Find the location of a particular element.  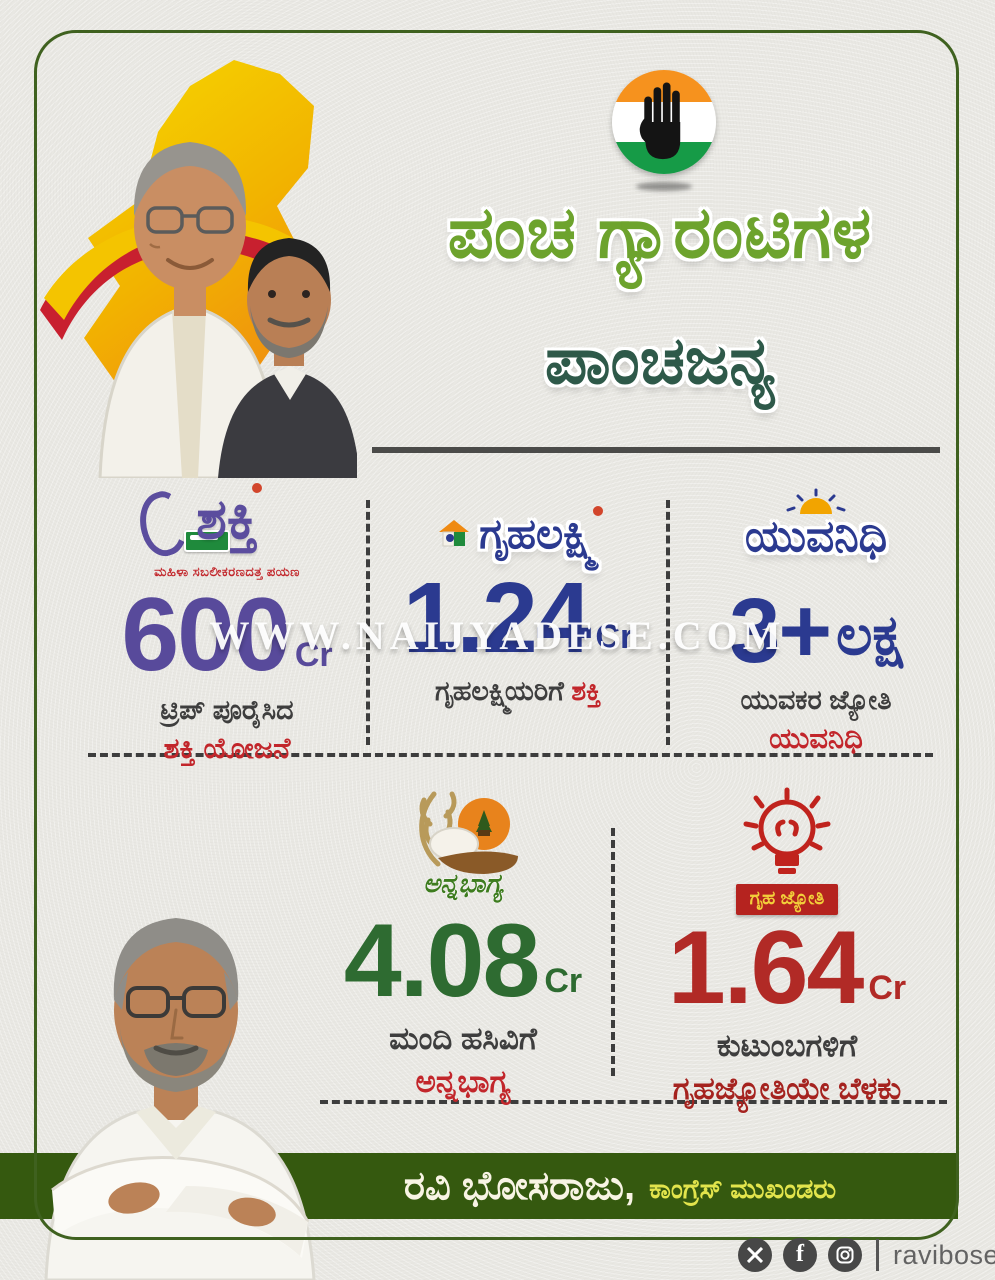

light-bulb-icon is located at coordinates (787, 830).